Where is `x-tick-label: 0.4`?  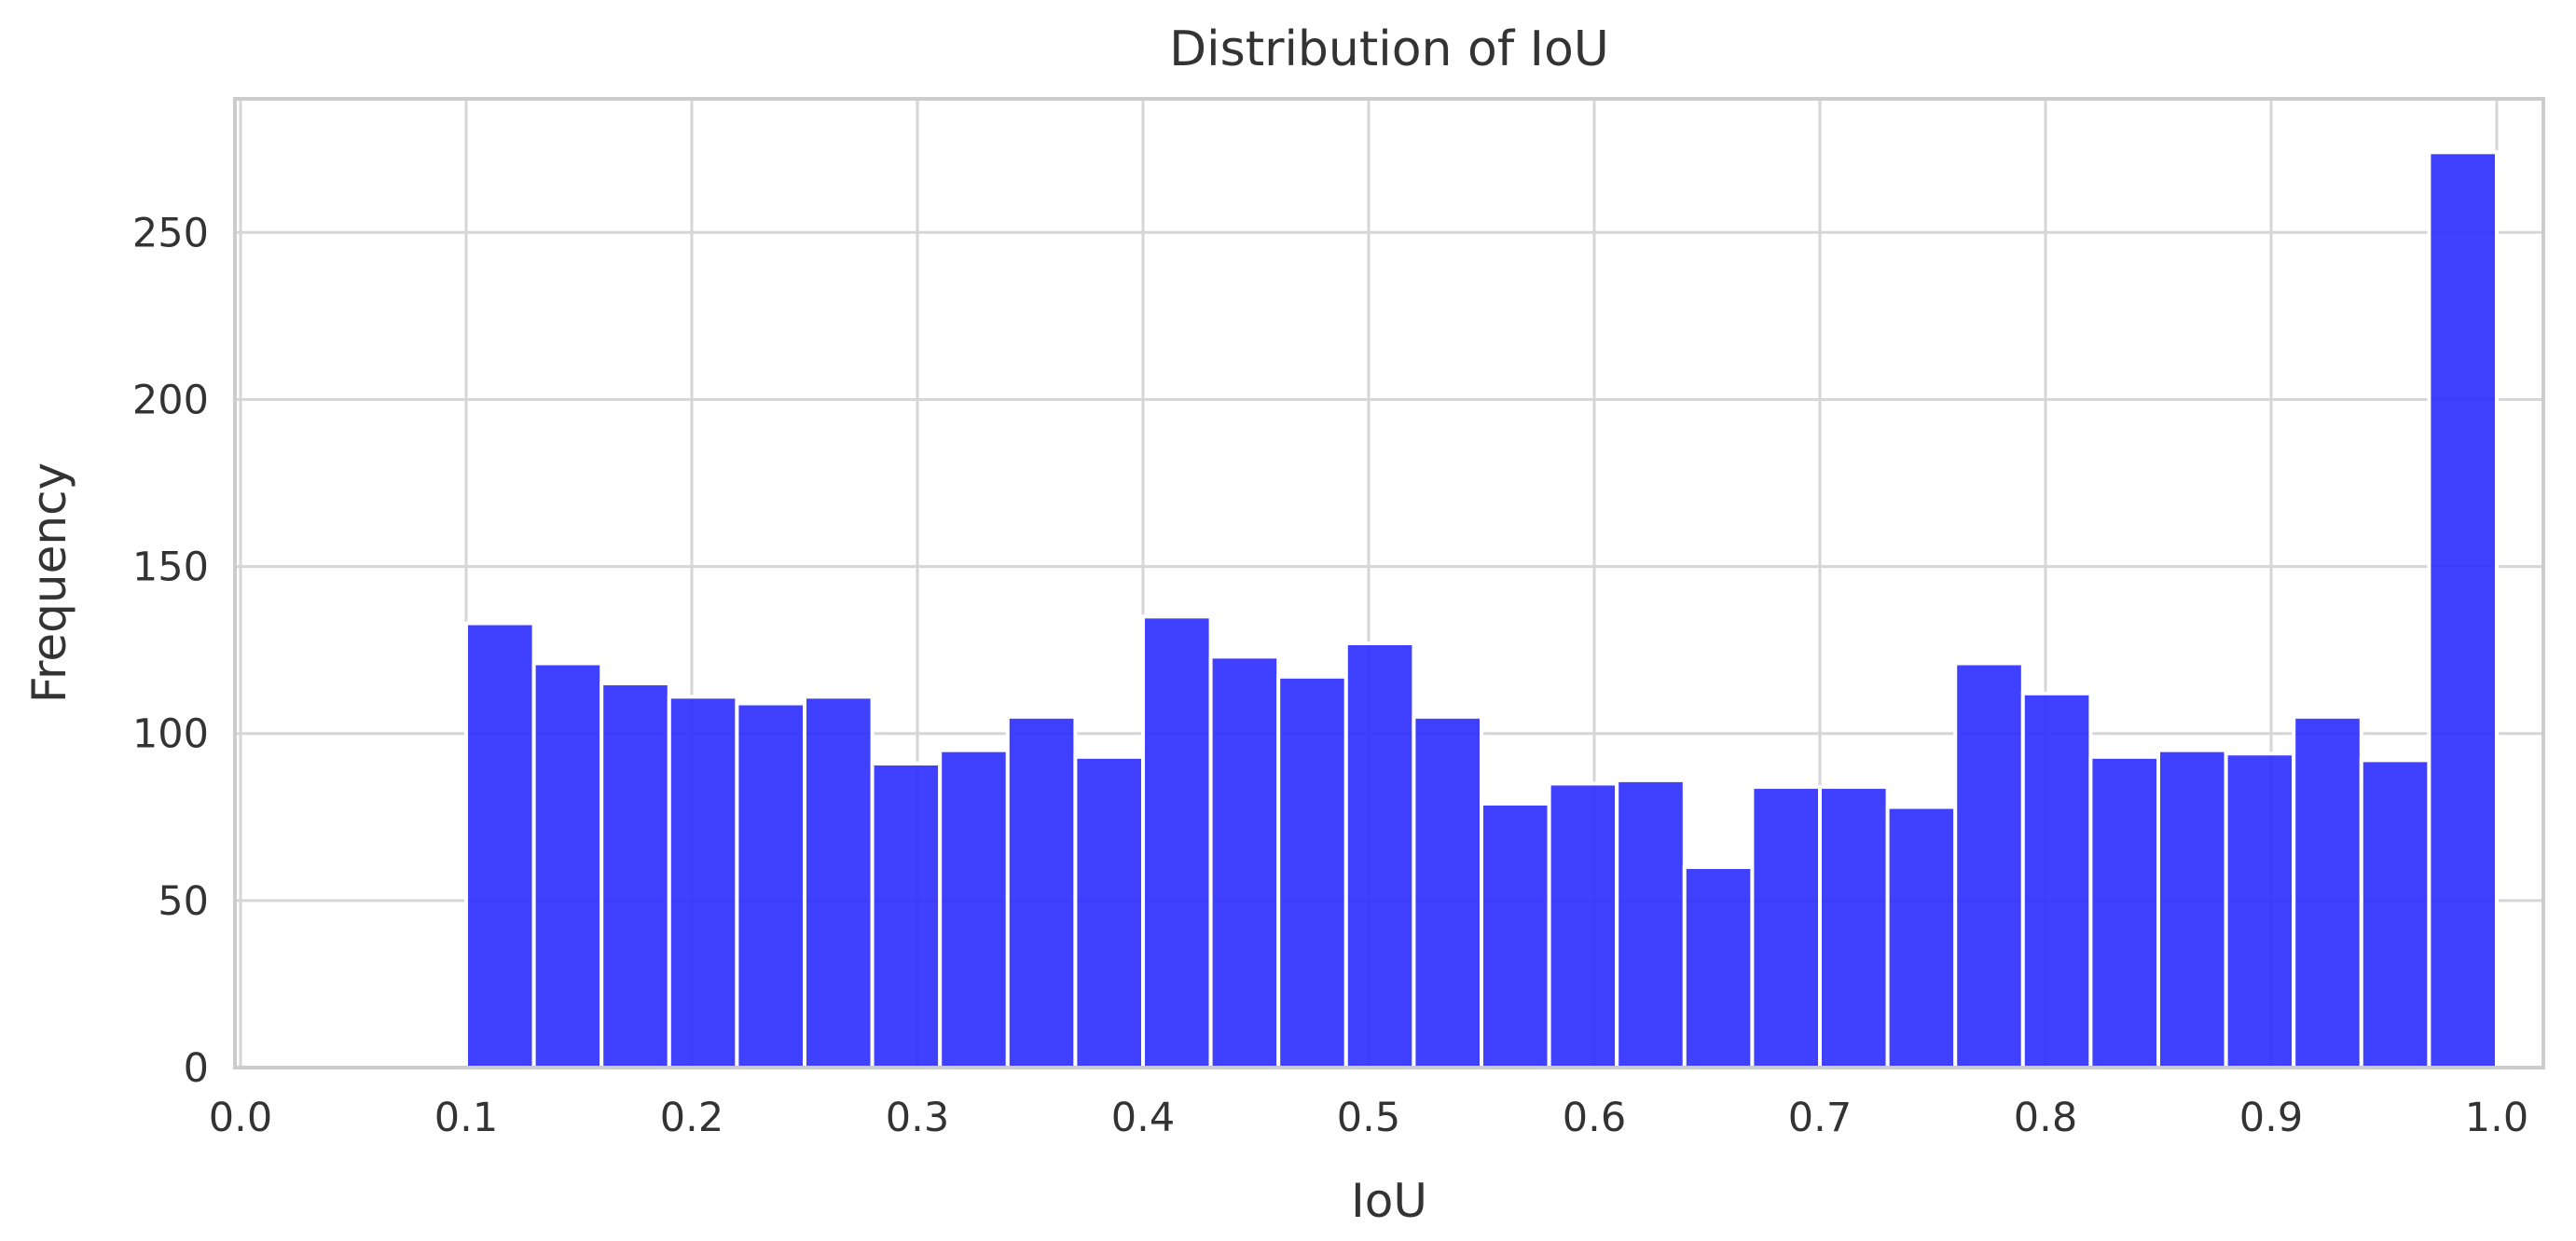
x-tick-label: 0.4 is located at coordinates (1143, 1118).